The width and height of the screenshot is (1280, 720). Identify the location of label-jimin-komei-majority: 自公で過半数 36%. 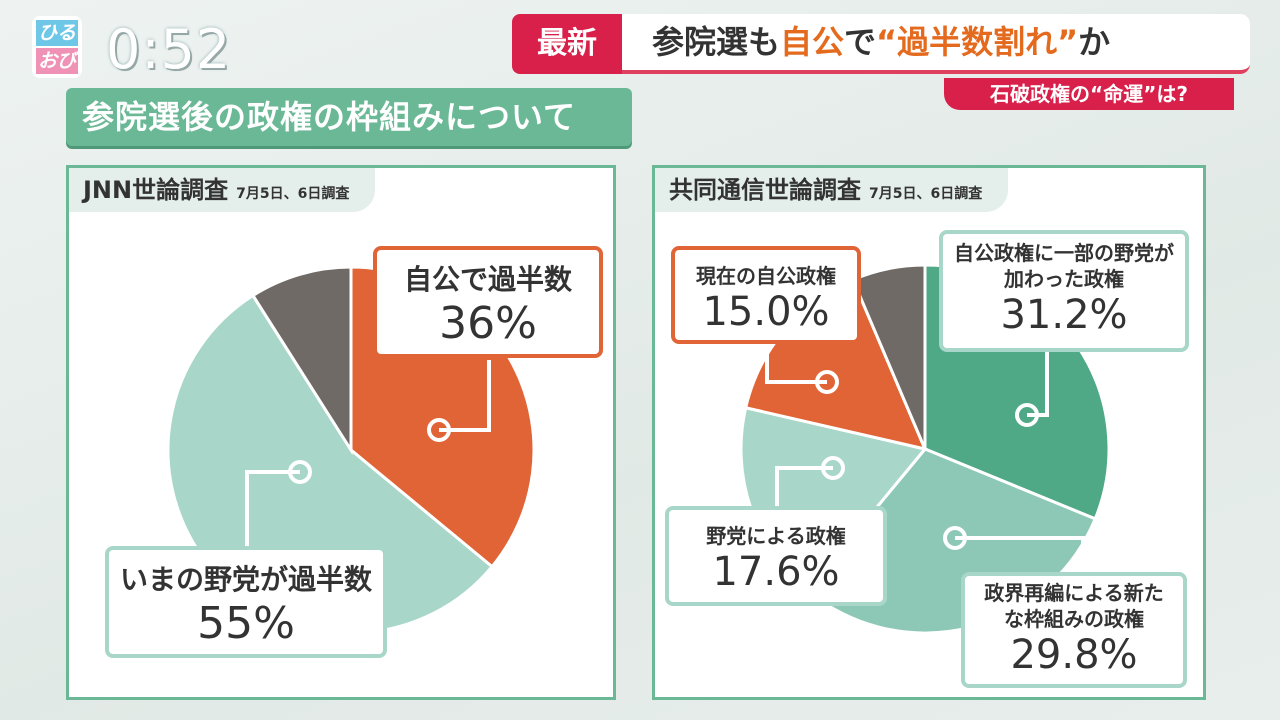
(488, 302).